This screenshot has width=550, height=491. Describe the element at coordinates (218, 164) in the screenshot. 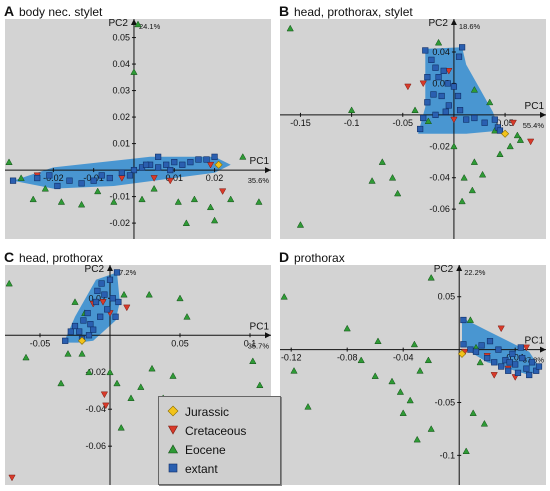

I see `panel-a-point-jurassic` at that location.